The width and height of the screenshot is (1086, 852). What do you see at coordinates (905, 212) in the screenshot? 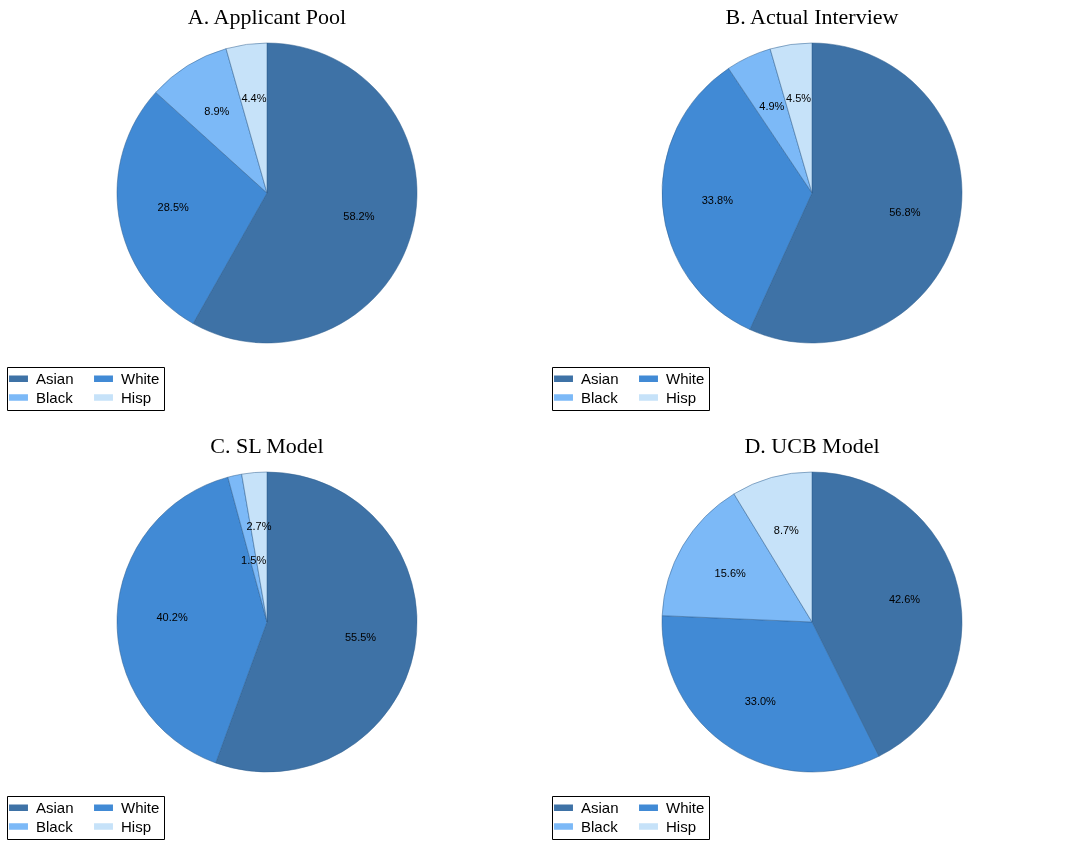
I see `data-label: 56.8%` at bounding box center [905, 212].